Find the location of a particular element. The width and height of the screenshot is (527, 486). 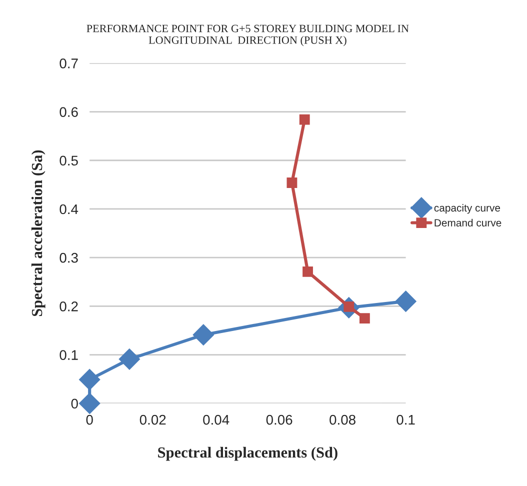

legend-label: capacity curve is located at coordinates (467, 209).